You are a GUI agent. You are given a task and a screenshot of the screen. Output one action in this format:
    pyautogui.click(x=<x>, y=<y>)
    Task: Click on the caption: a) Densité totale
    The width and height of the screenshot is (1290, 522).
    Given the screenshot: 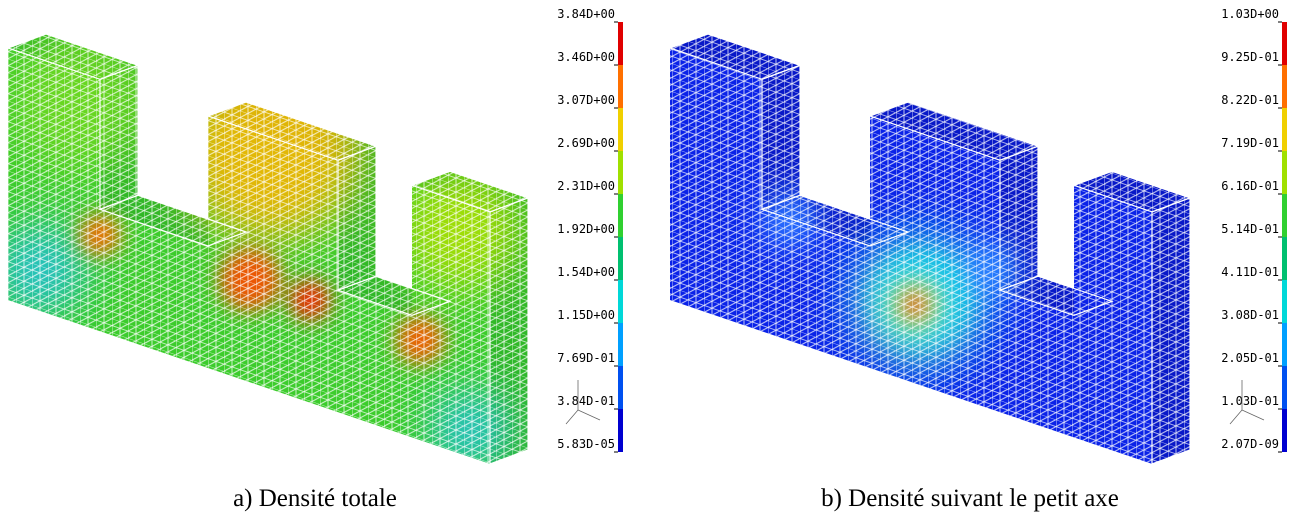 What is the action you would take?
    pyautogui.click(x=315, y=498)
    